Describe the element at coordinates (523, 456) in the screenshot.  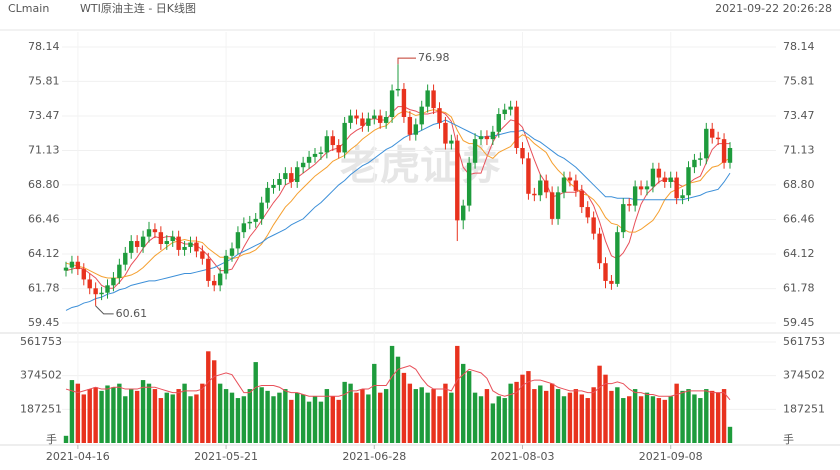
I see `x-tick-label: 2021-08-03` at that location.